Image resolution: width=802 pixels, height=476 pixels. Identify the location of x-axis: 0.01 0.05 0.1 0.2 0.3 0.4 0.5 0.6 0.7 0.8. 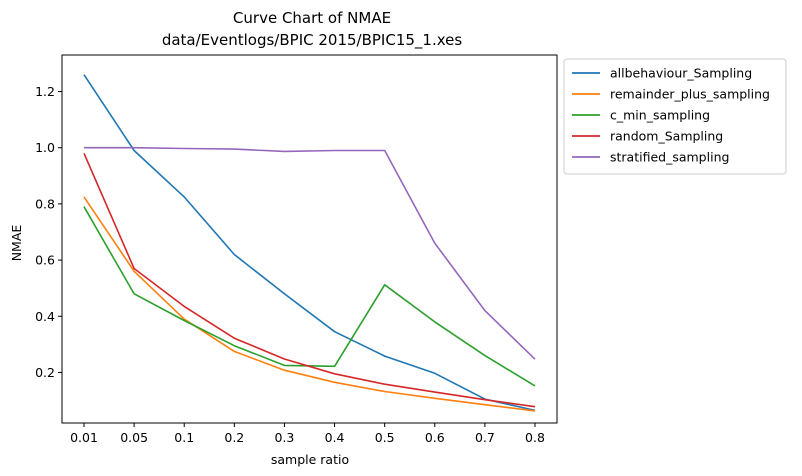
(307, 434).